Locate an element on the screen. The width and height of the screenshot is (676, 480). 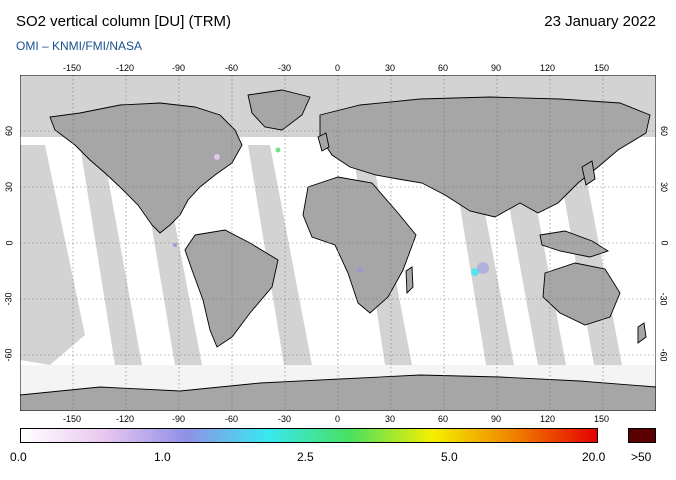
maritime-southeast-asia is located at coordinates (574, 244).